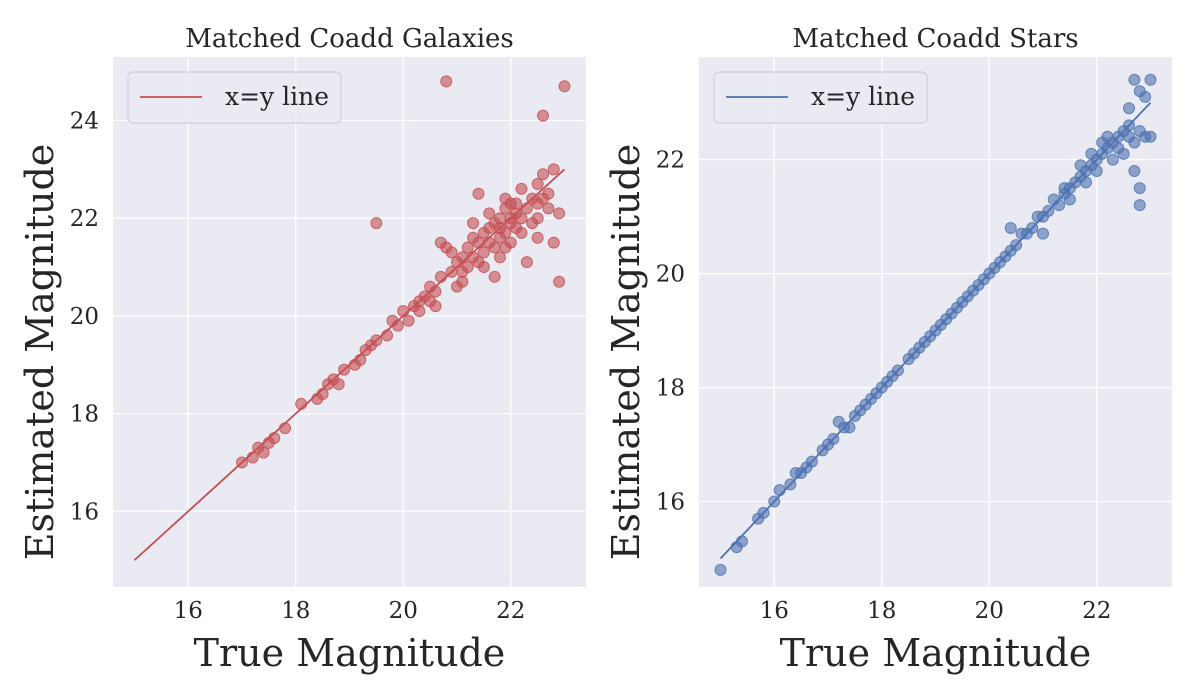  What do you see at coordinates (84, 122) in the screenshot?
I see `y-tick-label: 24` at bounding box center [84, 122].